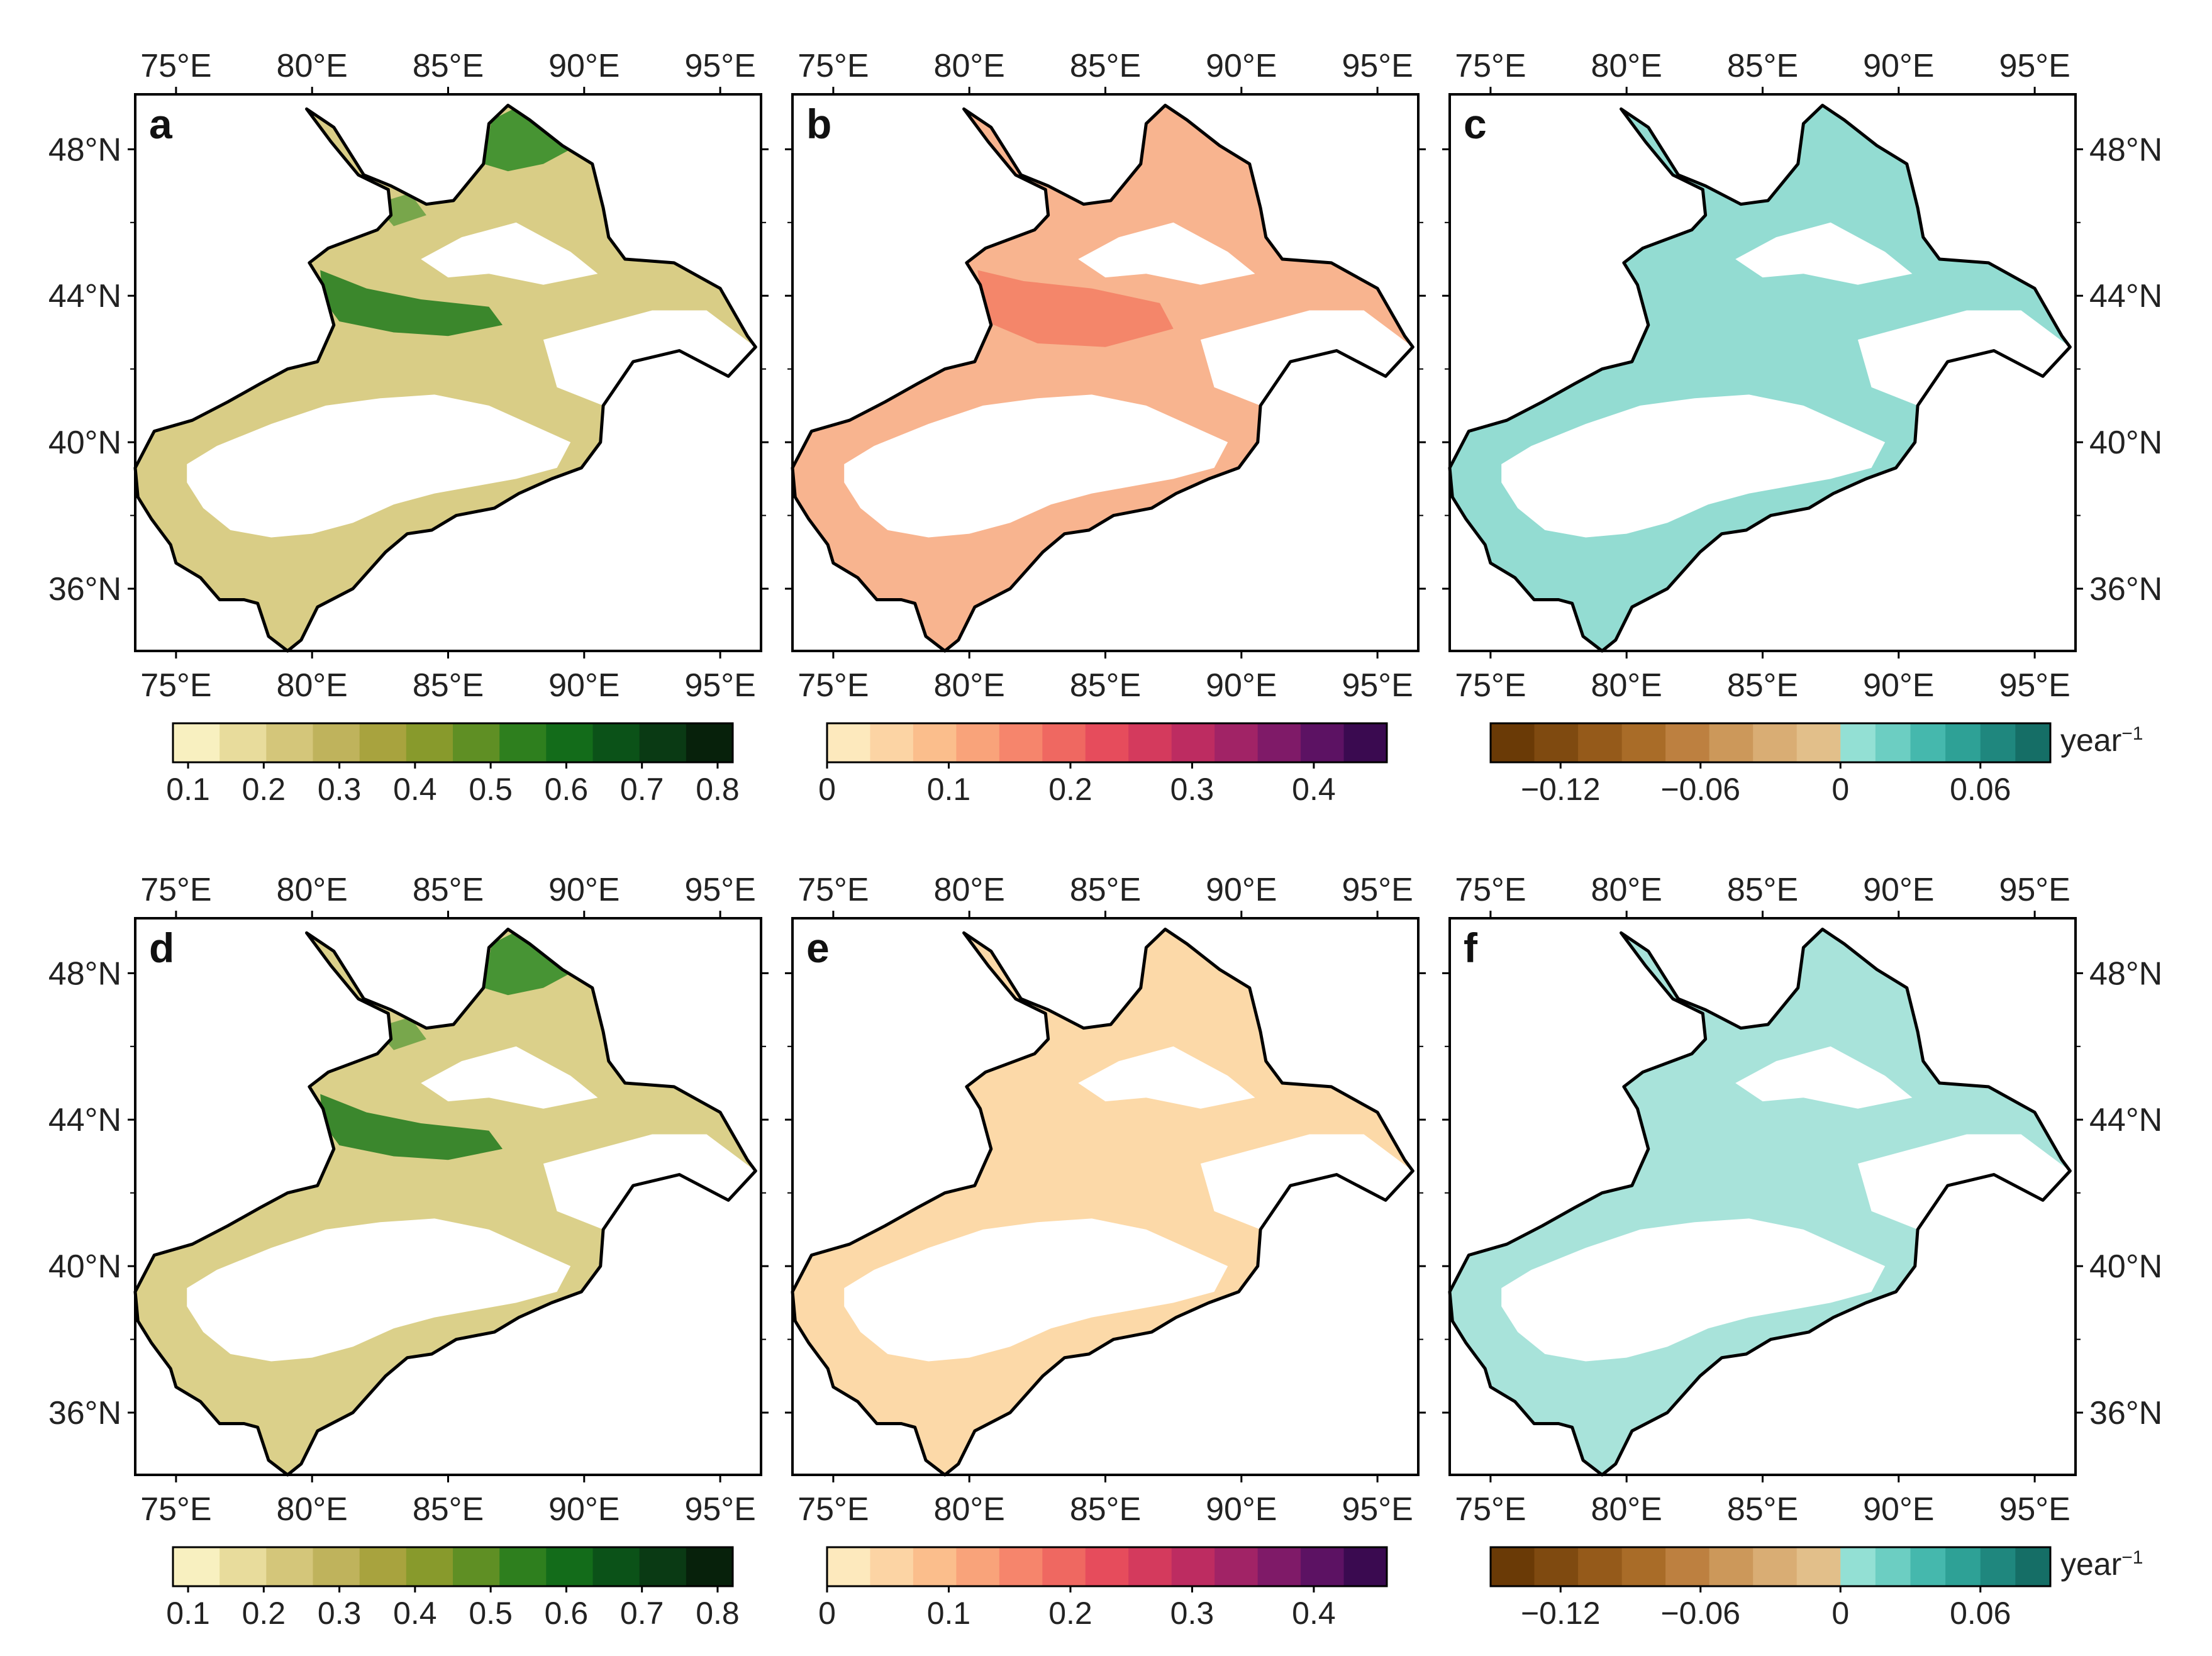 The image size is (2212, 1656). I want to click on lat-label-left: 44°N, so click(85, 296).